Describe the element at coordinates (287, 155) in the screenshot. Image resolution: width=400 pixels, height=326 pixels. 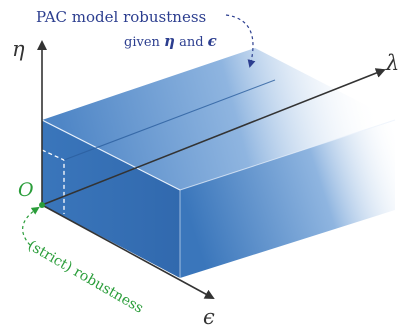
I see `box-top-edge-line` at that location.